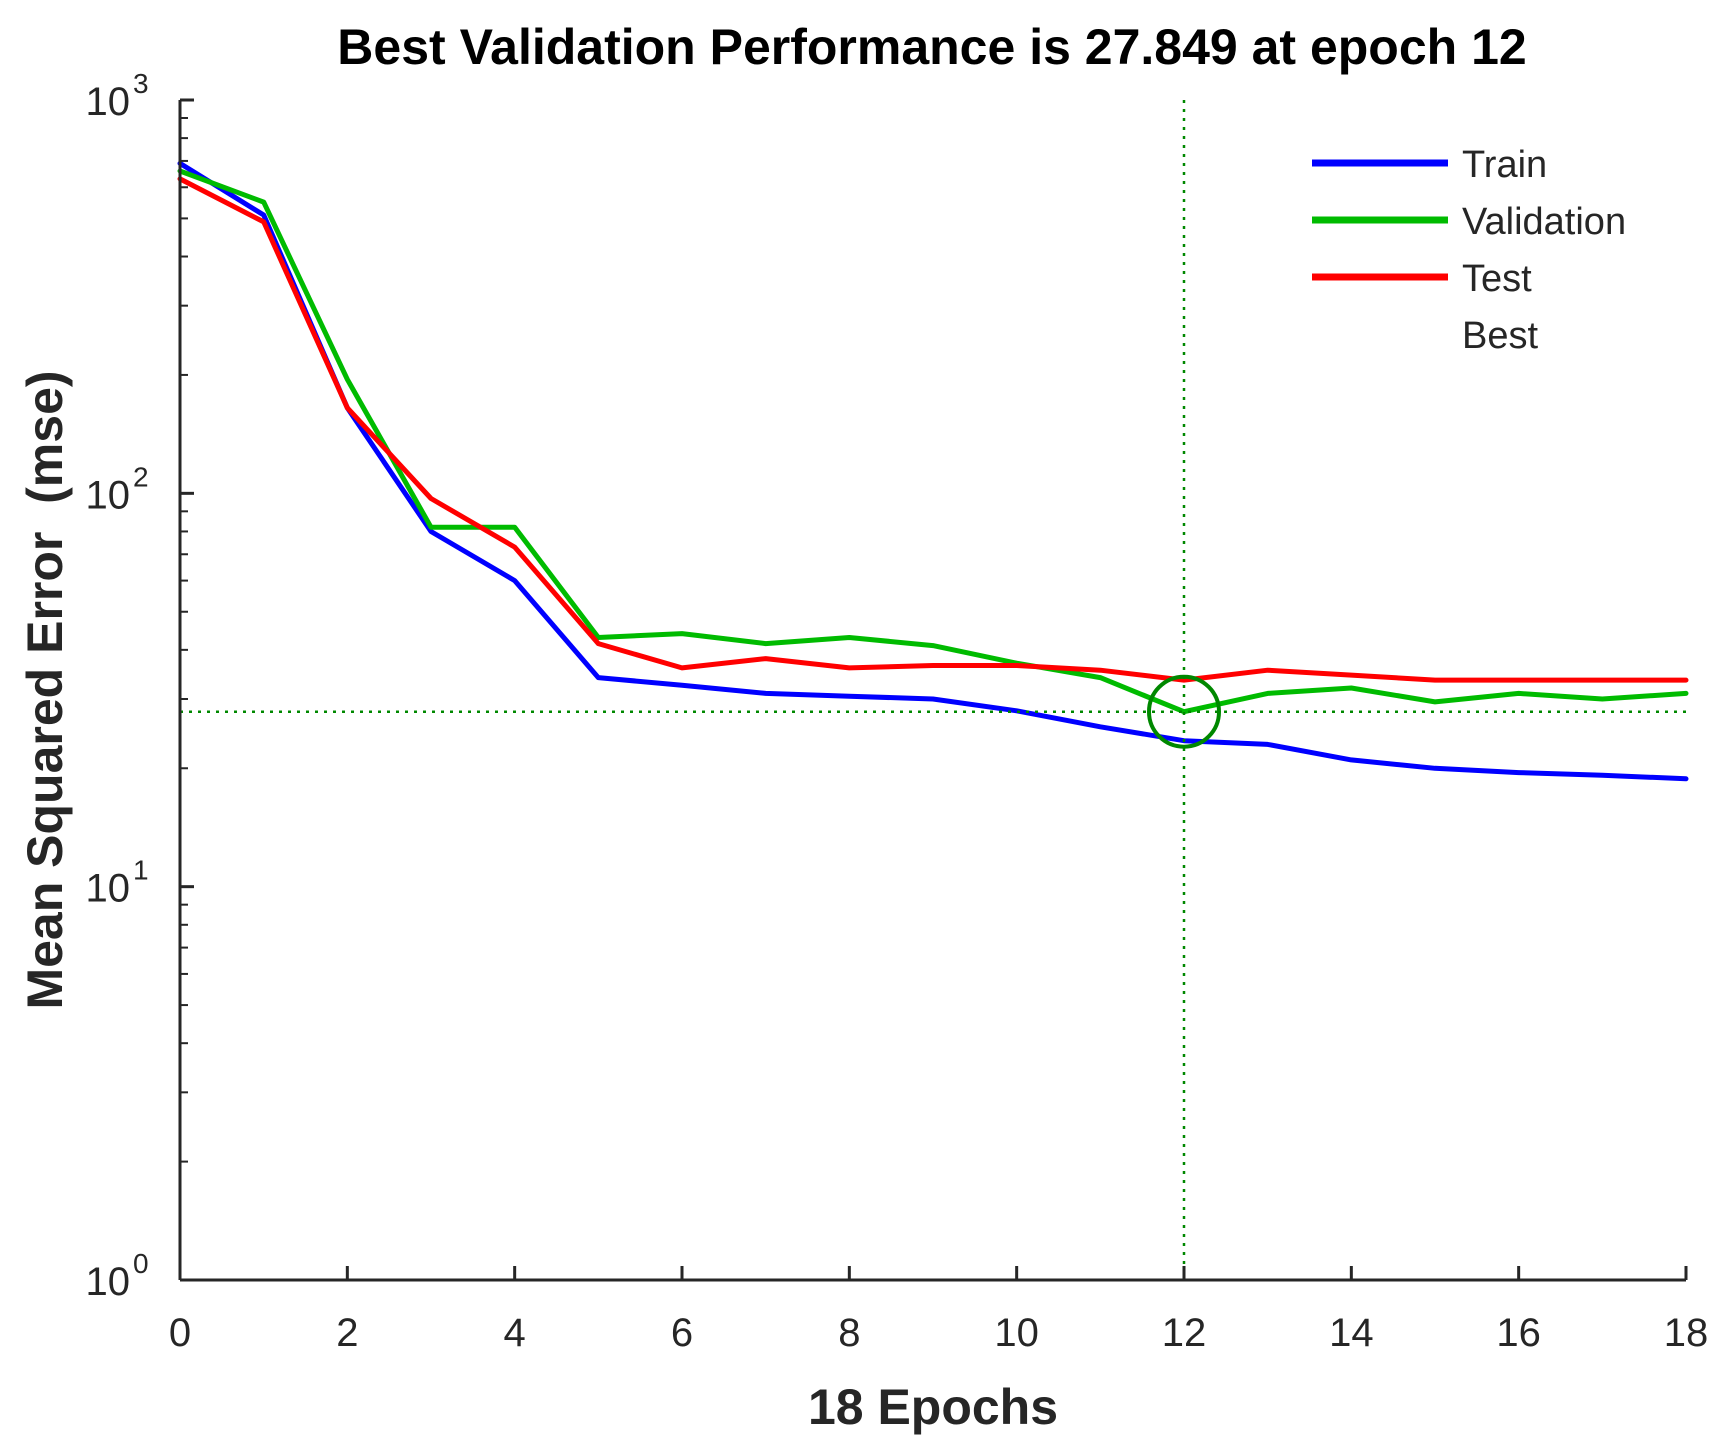 The image size is (1730, 1446). Describe the element at coordinates (45, 689) in the screenshot. I see `y-axis-label: Mean Squared Error (mse)` at that location.